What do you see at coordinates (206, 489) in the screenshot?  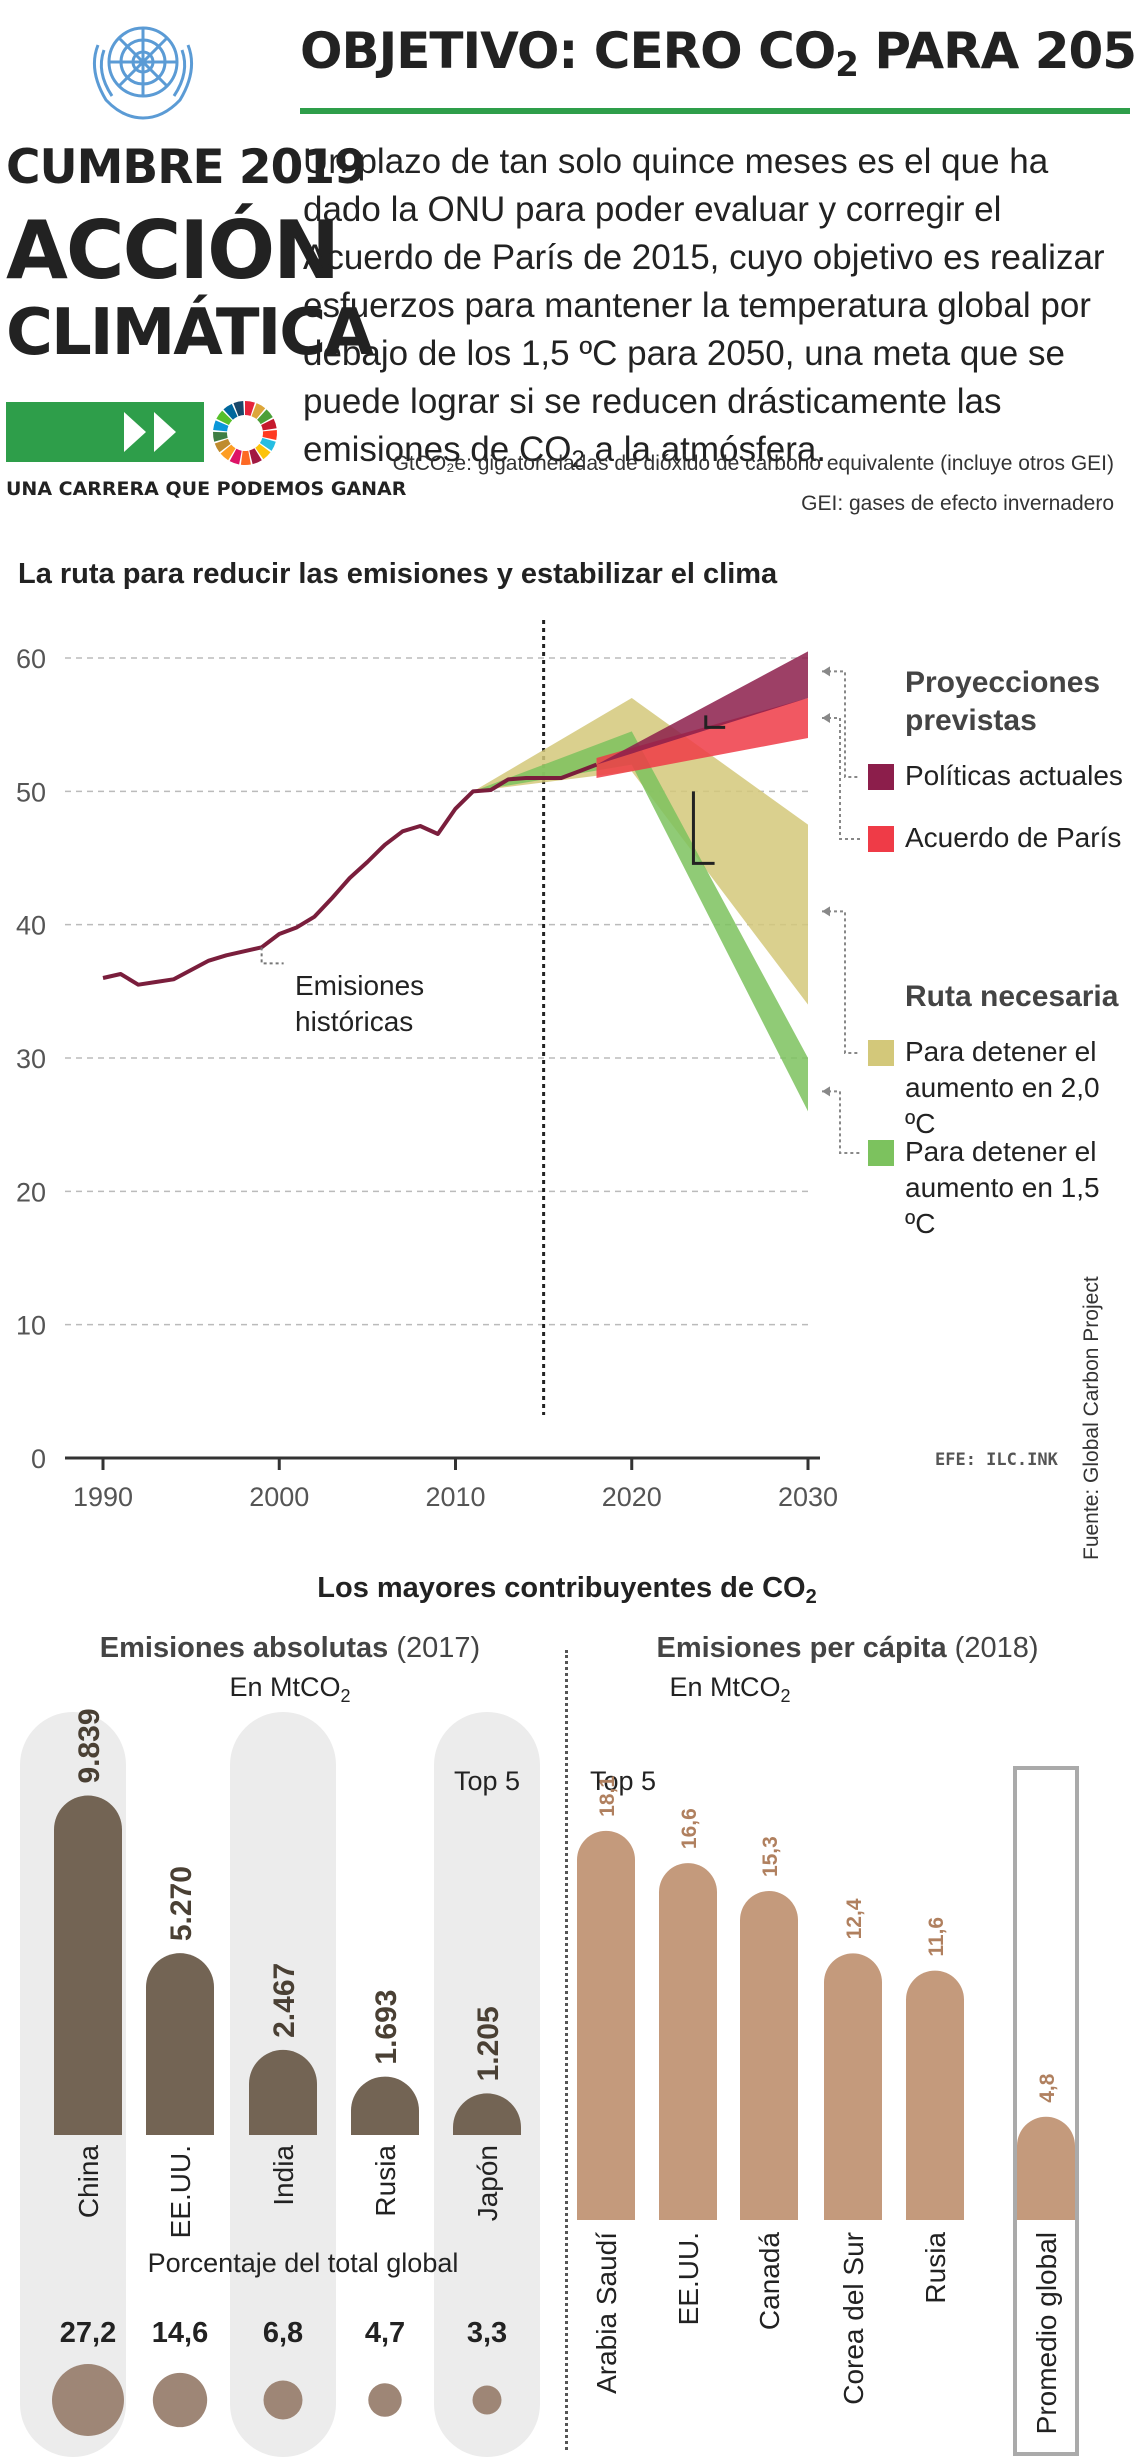 I see `summit-tagline: UNA CARRERA QUE PODEMOS GANAR` at bounding box center [206, 489].